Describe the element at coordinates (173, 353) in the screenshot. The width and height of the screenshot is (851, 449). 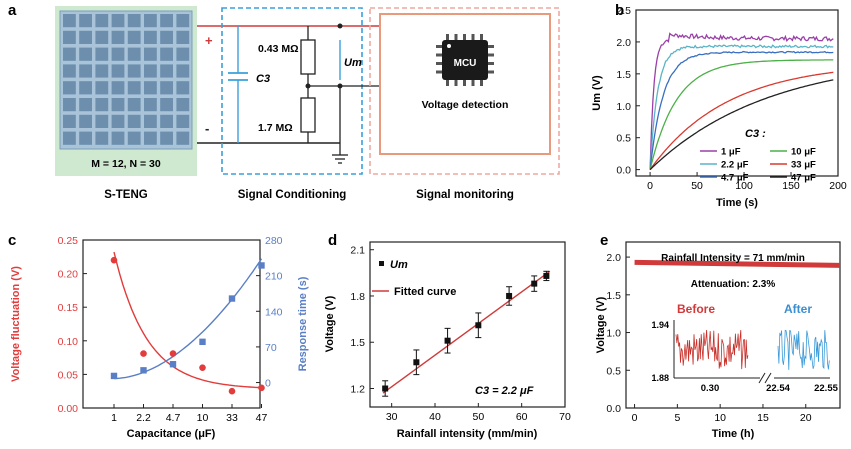
I see `fluctuation-point` at that location.